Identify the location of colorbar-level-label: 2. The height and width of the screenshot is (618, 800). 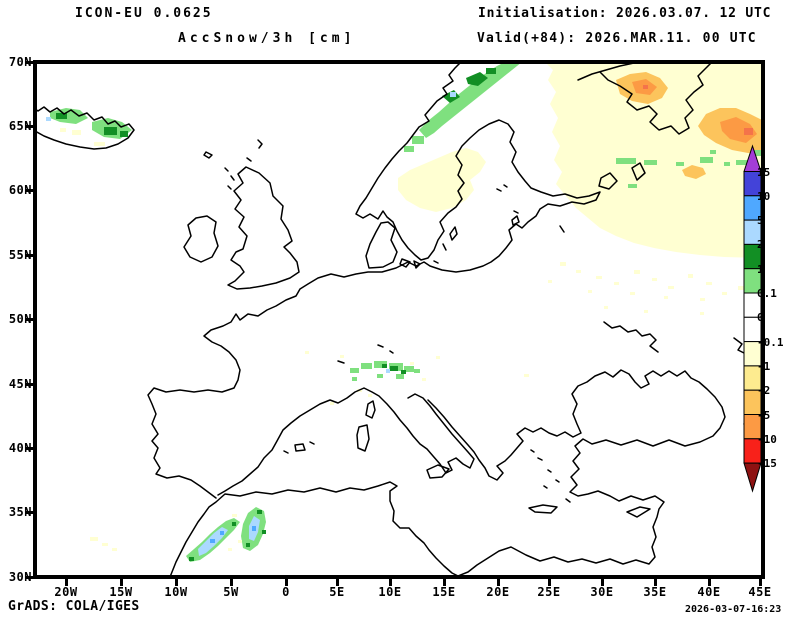
(760, 245).